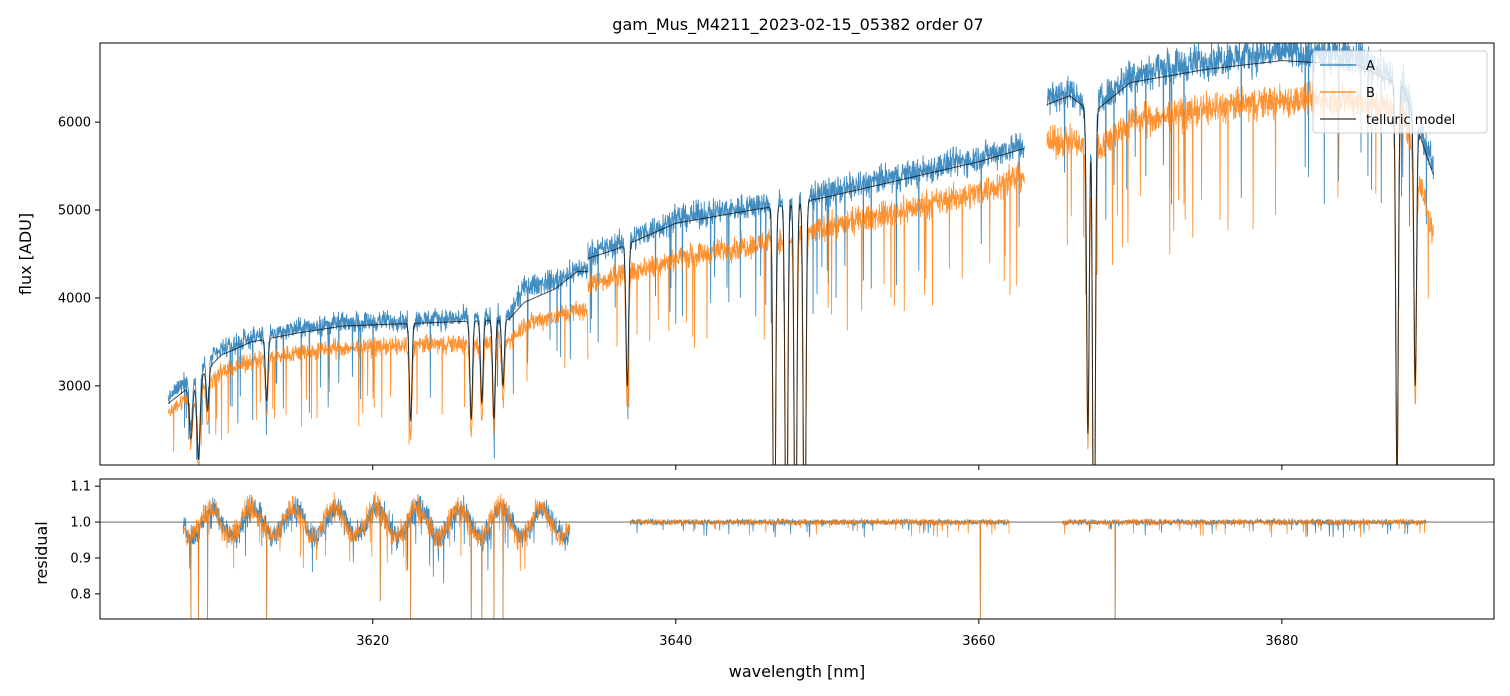 This screenshot has height=696, width=1510. What do you see at coordinates (74, 298) in the screenshot?
I see `flux-y-tick-label: 4000` at bounding box center [74, 298].